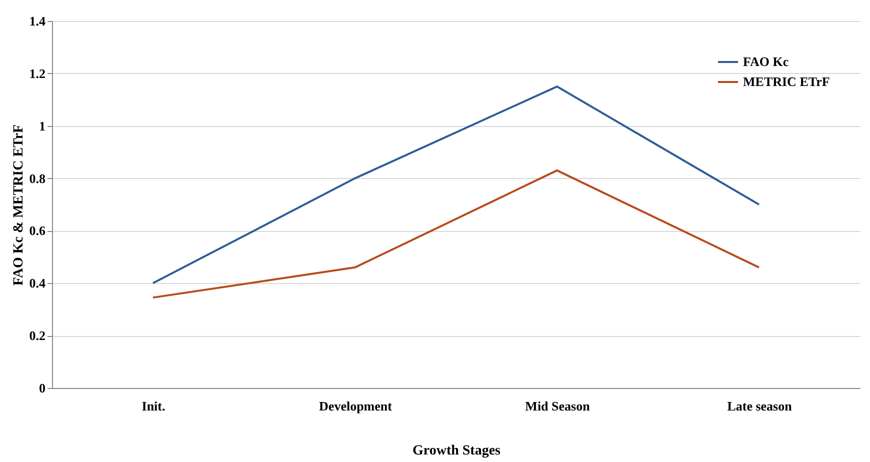  I want to click on y-tick-label: 0, so click(42, 388).